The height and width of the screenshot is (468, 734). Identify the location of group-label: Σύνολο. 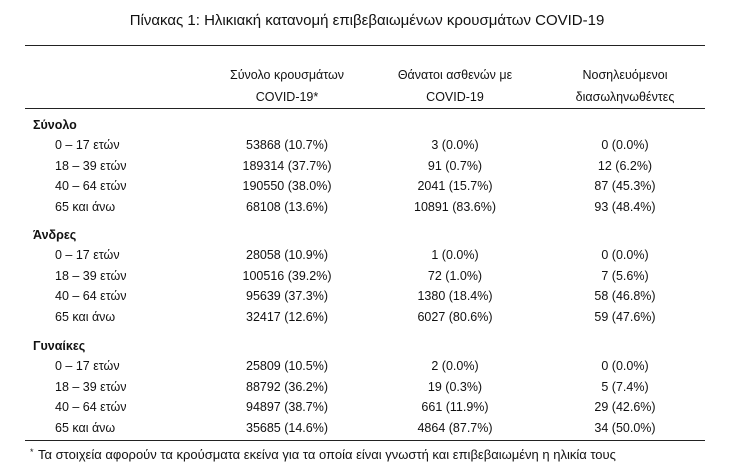
(55, 125).